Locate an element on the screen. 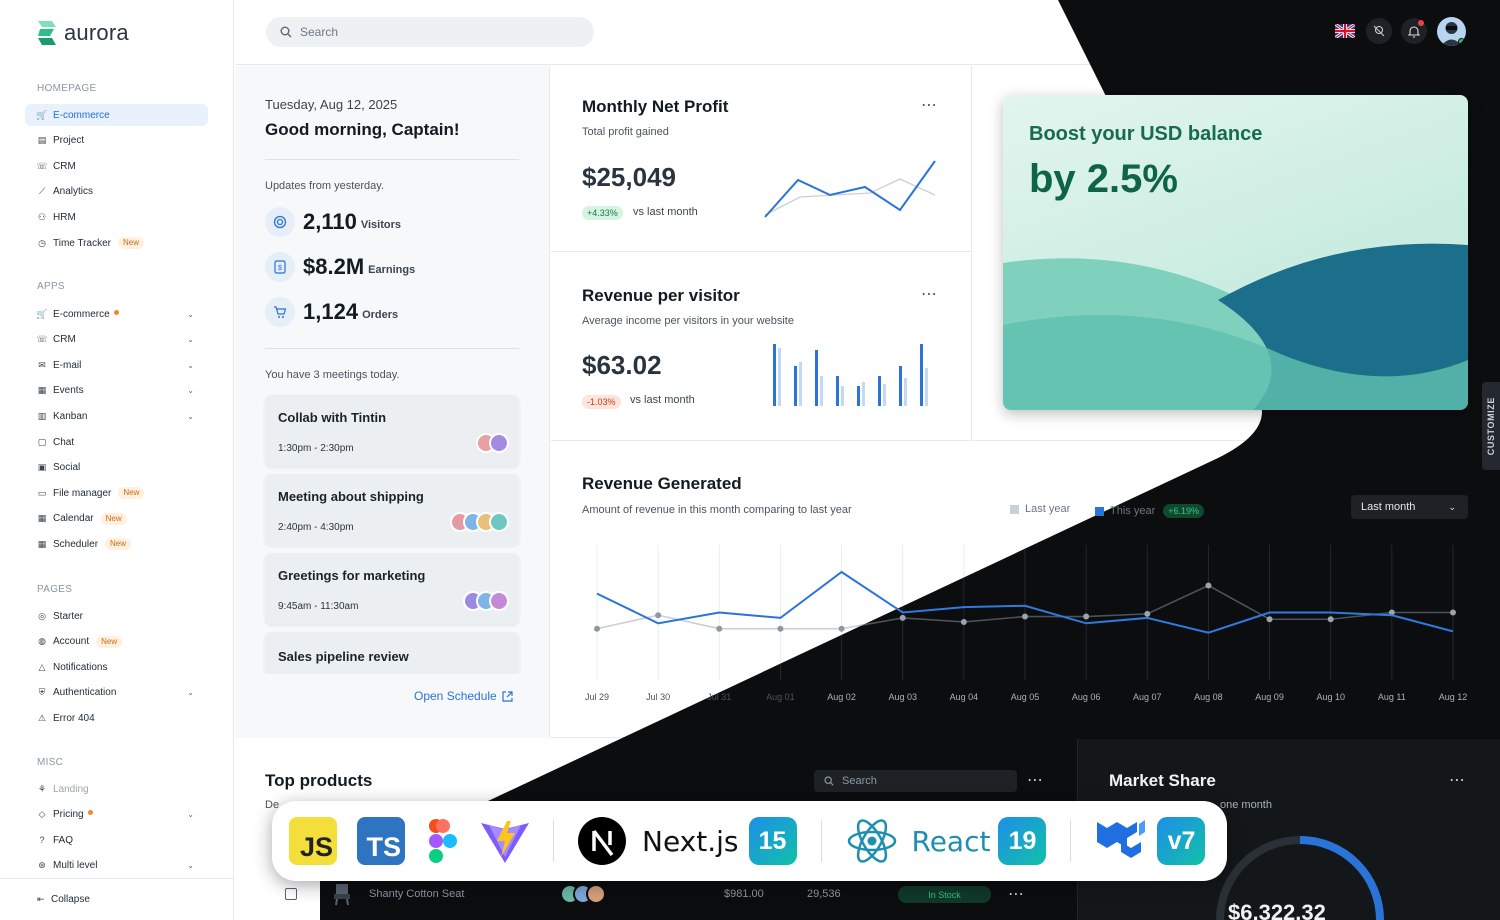 This screenshot has height=920, width=1500. sidebar-item-label: E-commerce is located at coordinates (81, 115).